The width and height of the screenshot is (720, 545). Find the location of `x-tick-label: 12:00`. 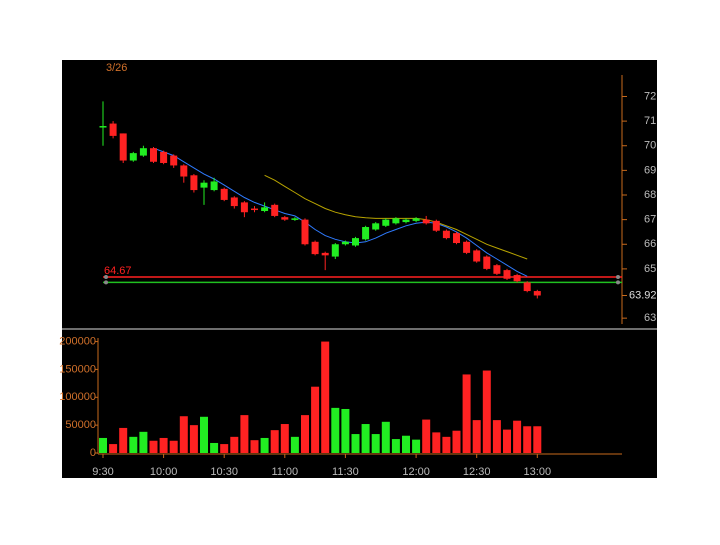

x-tick-label: 12:00 is located at coordinates (416, 472).